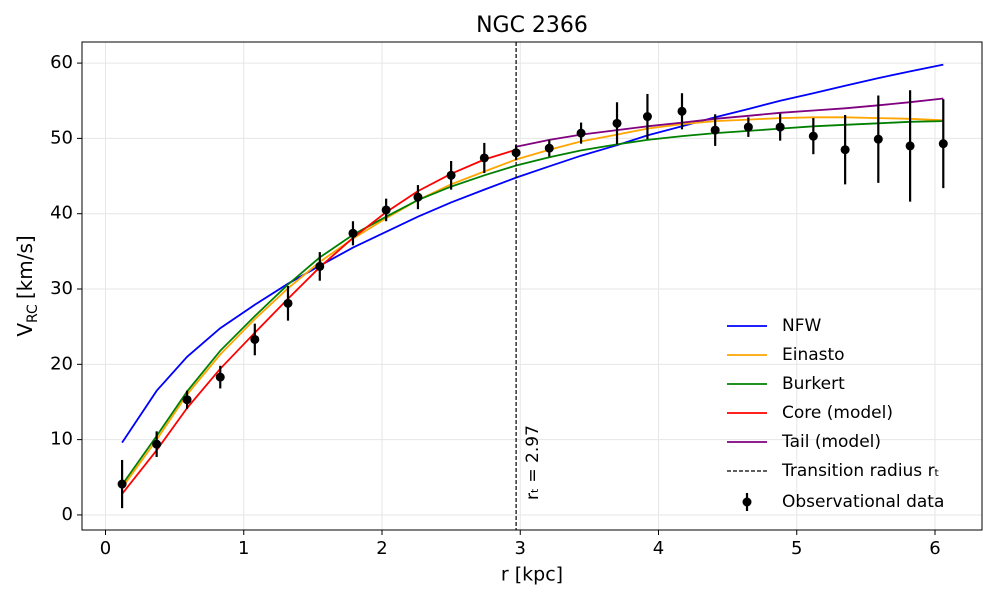 The width and height of the screenshot is (1000, 600). Describe the element at coordinates (813, 384) in the screenshot. I see `legend-label: Burkert` at that location.